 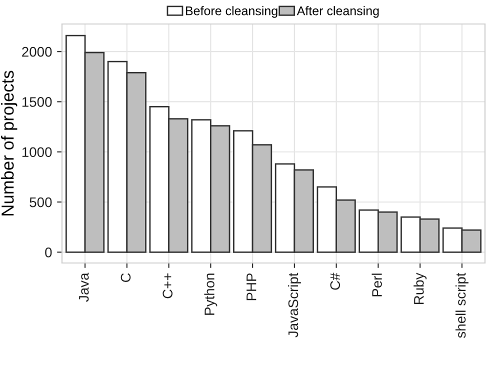 I want to click on x-tick-label: Ruby, so click(x=420, y=288).